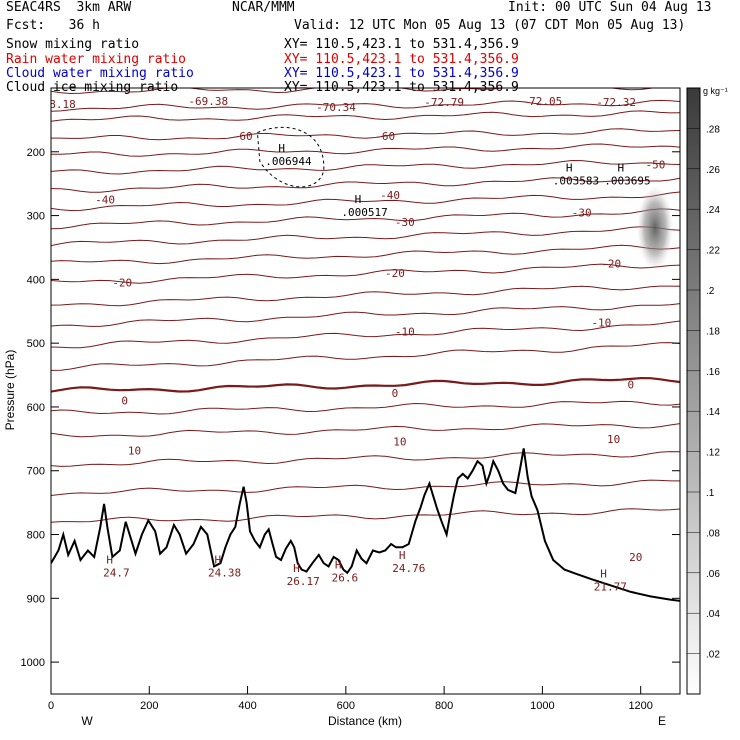  What do you see at coordinates (10, 390) in the screenshot?
I see `y-axis-label: Pressure (hPa)` at bounding box center [10, 390].